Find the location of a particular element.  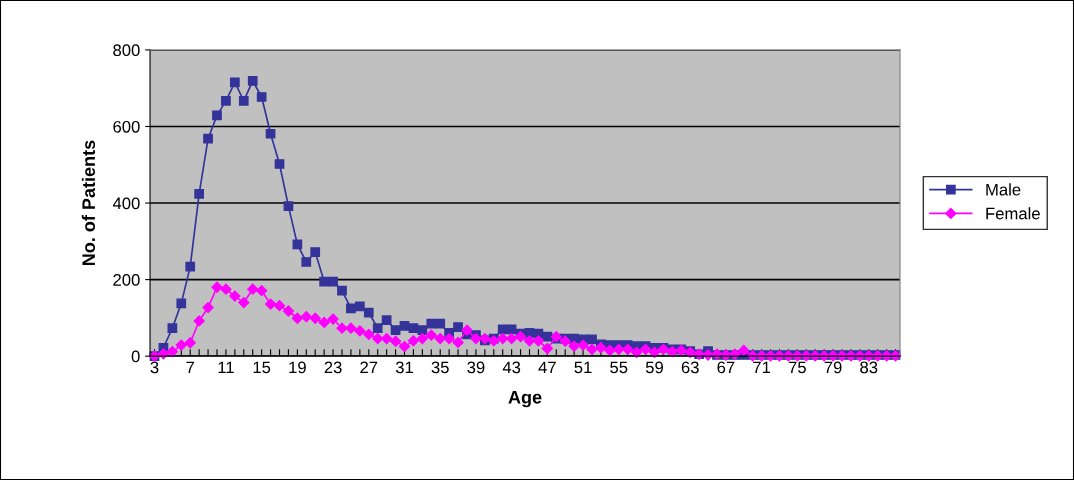

x-tick-label: 63 is located at coordinates (690, 367).